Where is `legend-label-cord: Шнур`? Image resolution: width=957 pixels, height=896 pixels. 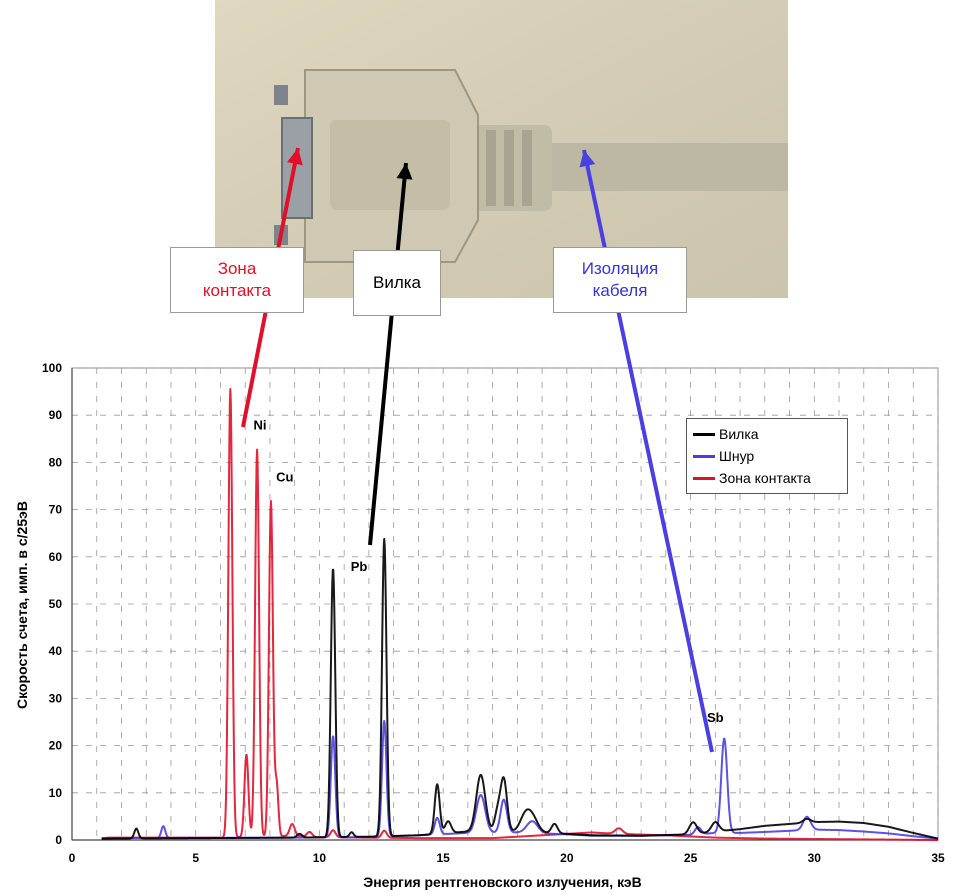
legend-label-cord: Шнур is located at coordinates (737, 456).